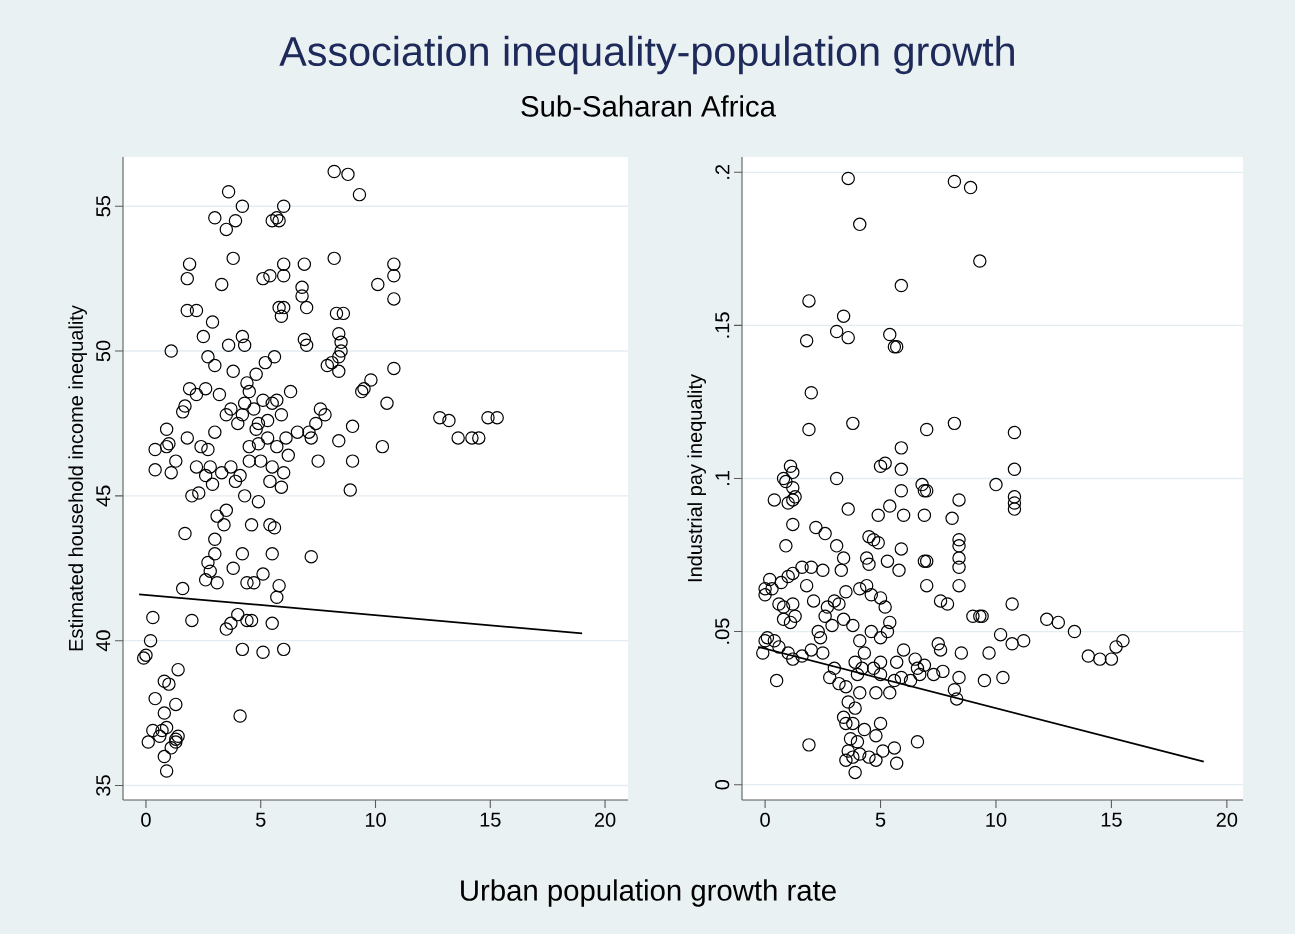 The height and width of the screenshot is (934, 1295). What do you see at coordinates (103, 785) in the screenshot?
I see `y-tick-label: 35` at bounding box center [103, 785].